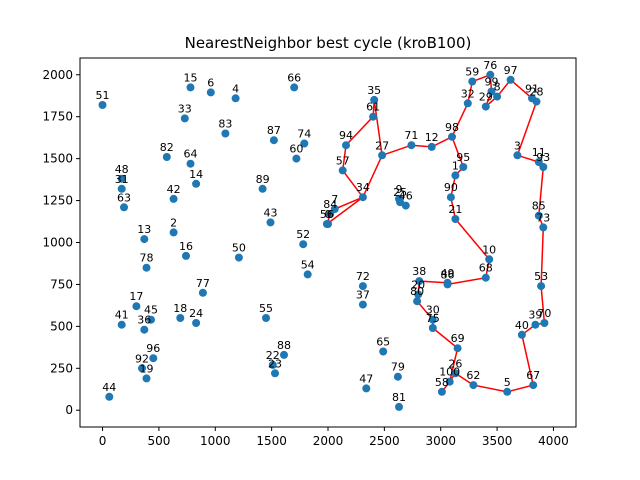  Describe the element at coordinates (328, 43) in the screenshot. I see `chart-title: NearestNeighbor best cycle (kroB100)` at that location.